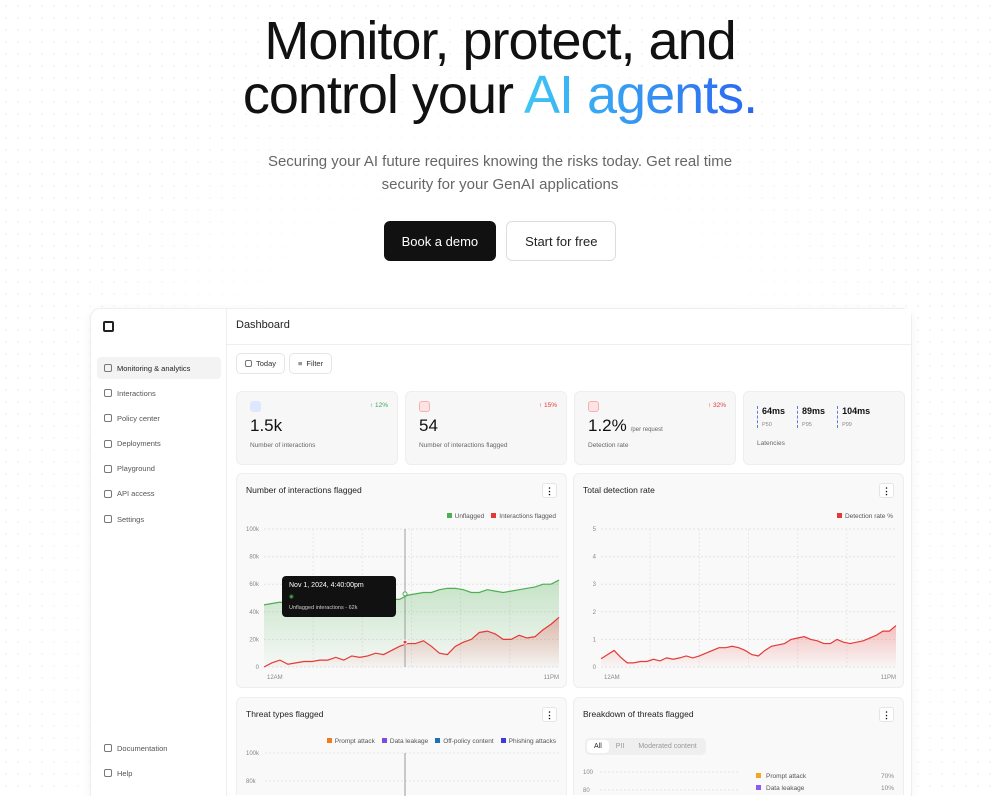  I want to click on chart-title: Breakdown of threats flagged, so click(638, 714).